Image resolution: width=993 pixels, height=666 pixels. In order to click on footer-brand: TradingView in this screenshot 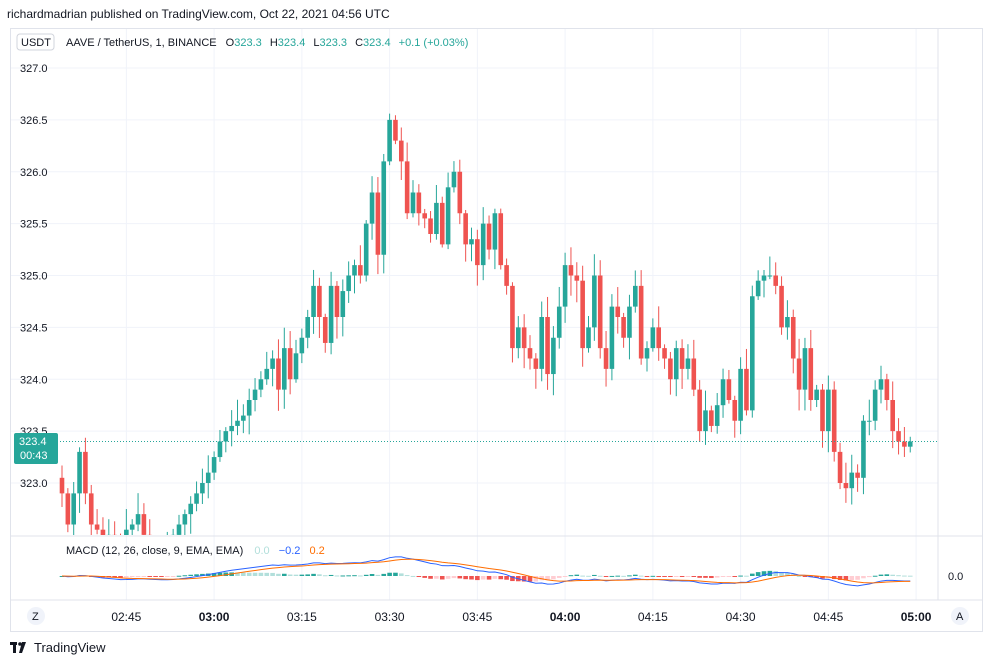, I will do `click(58, 647)`.